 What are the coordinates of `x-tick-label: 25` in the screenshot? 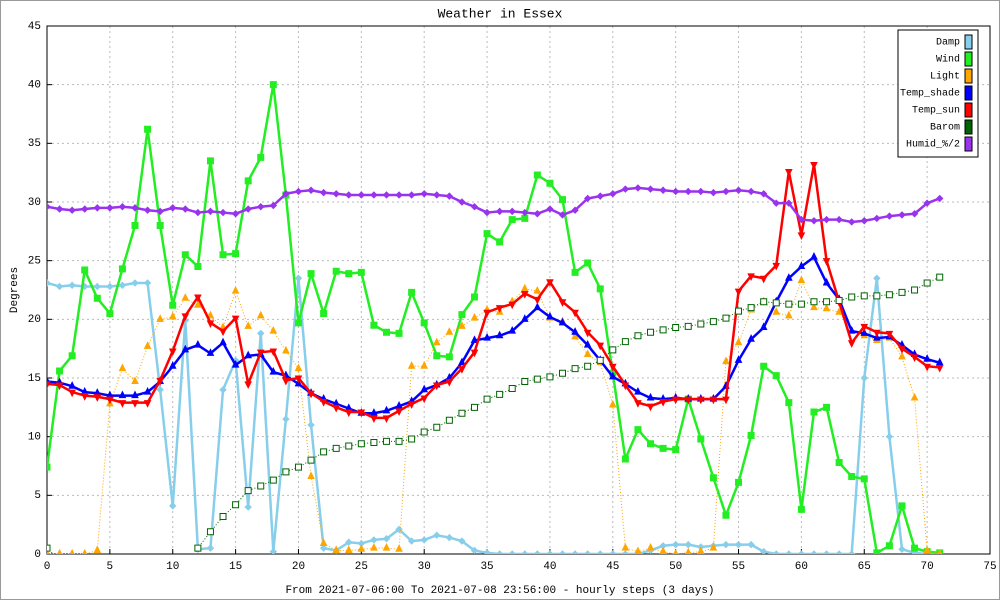 It's located at (361, 567).